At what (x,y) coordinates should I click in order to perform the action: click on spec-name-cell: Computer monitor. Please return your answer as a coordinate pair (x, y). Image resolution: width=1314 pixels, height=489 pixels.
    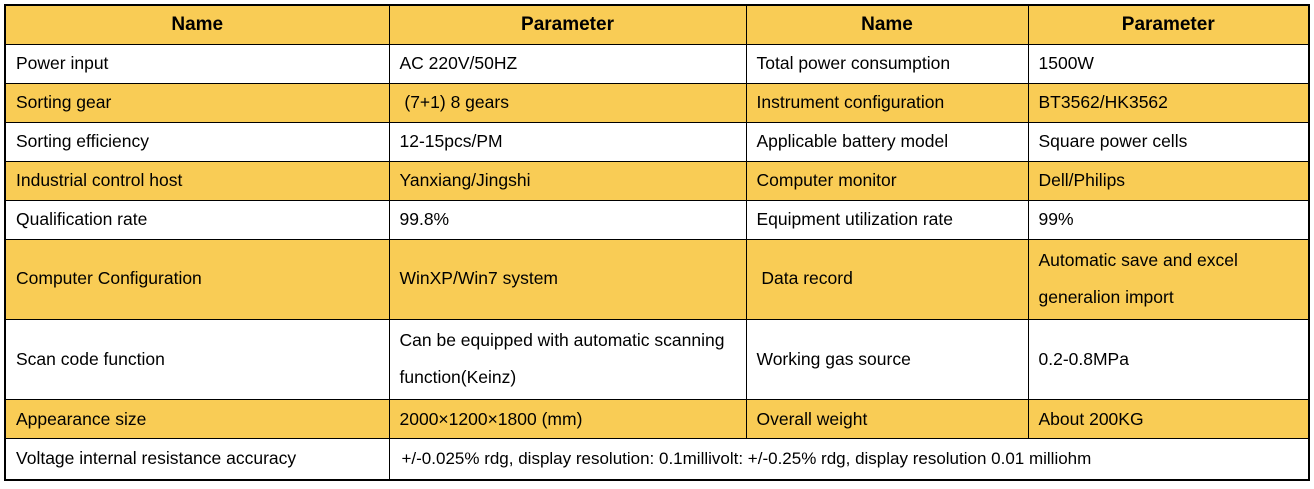
    Looking at the image, I should click on (887, 180).